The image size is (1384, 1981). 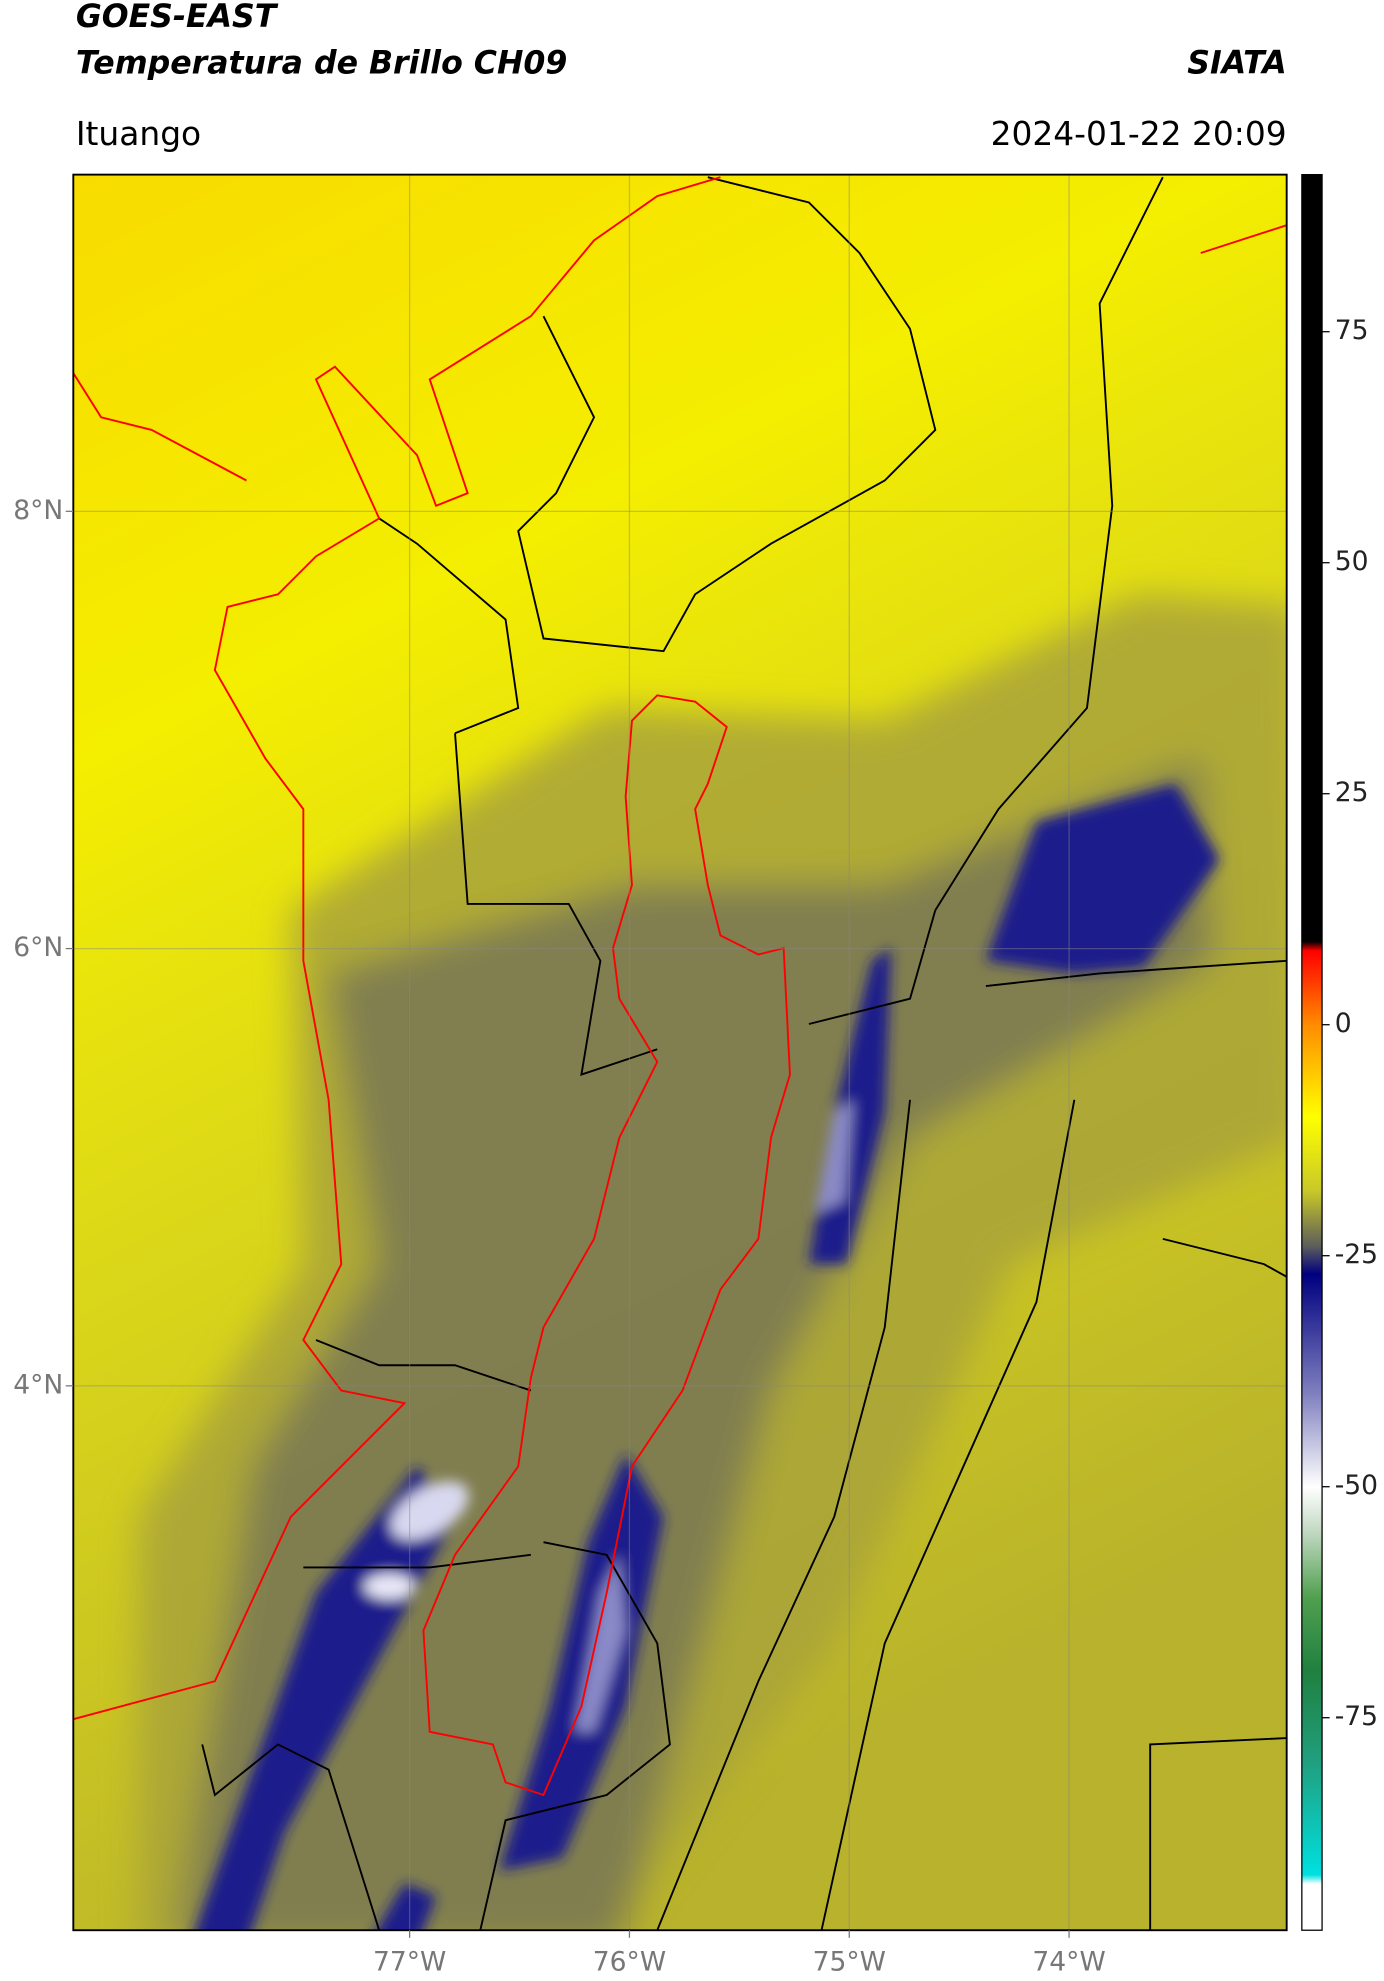 What do you see at coordinates (1356, 1485) in the screenshot?
I see `colorbar-tick-label: -50` at bounding box center [1356, 1485].